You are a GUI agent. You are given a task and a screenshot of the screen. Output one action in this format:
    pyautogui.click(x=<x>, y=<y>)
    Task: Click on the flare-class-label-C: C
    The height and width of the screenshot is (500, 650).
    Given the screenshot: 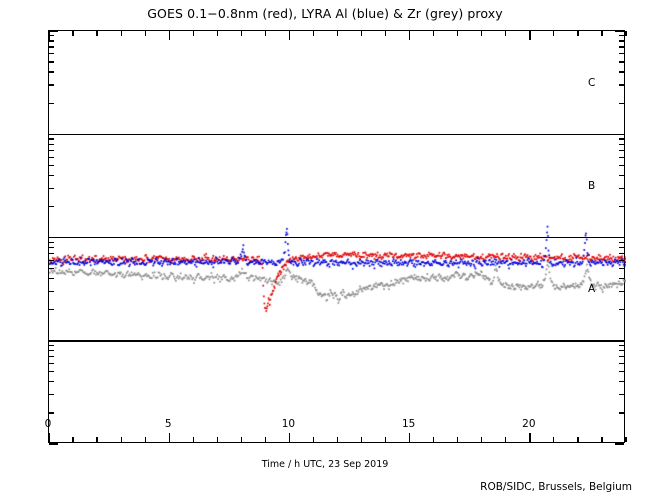 What is the action you would take?
    pyautogui.click(x=592, y=82)
    